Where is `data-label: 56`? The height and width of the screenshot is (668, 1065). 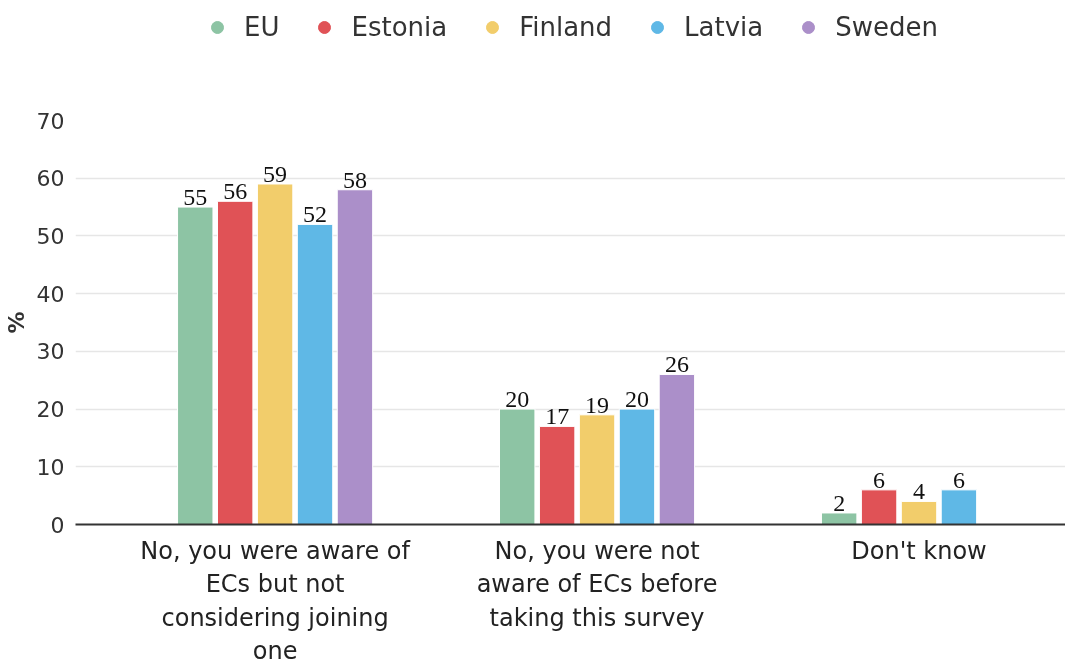 data-label: 56 is located at coordinates (235, 191).